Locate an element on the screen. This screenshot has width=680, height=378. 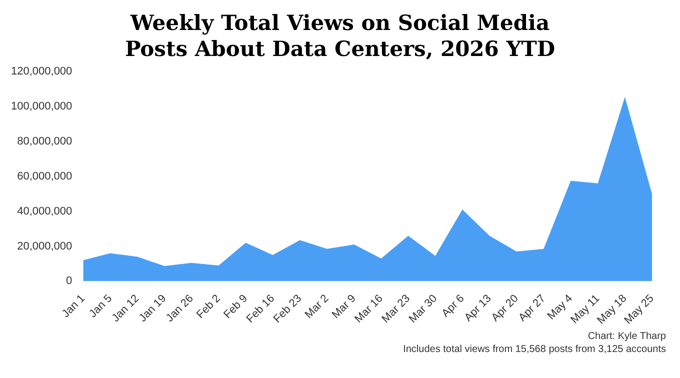
y-tick-label: 60,000,000 is located at coordinates (44, 176).